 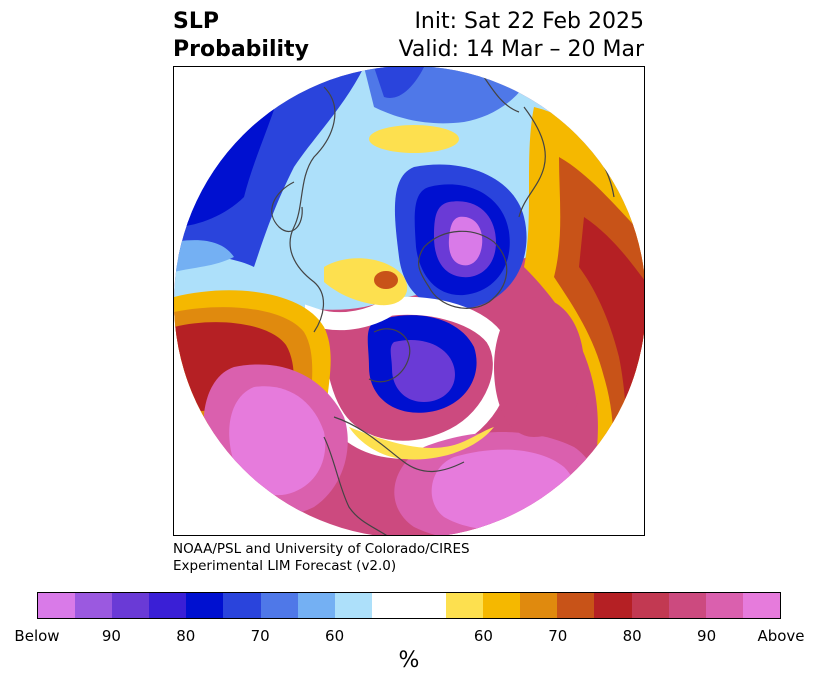 What do you see at coordinates (529, 21) in the screenshot?
I see `init-date: Init: Sat 22 Feb 2025` at bounding box center [529, 21].